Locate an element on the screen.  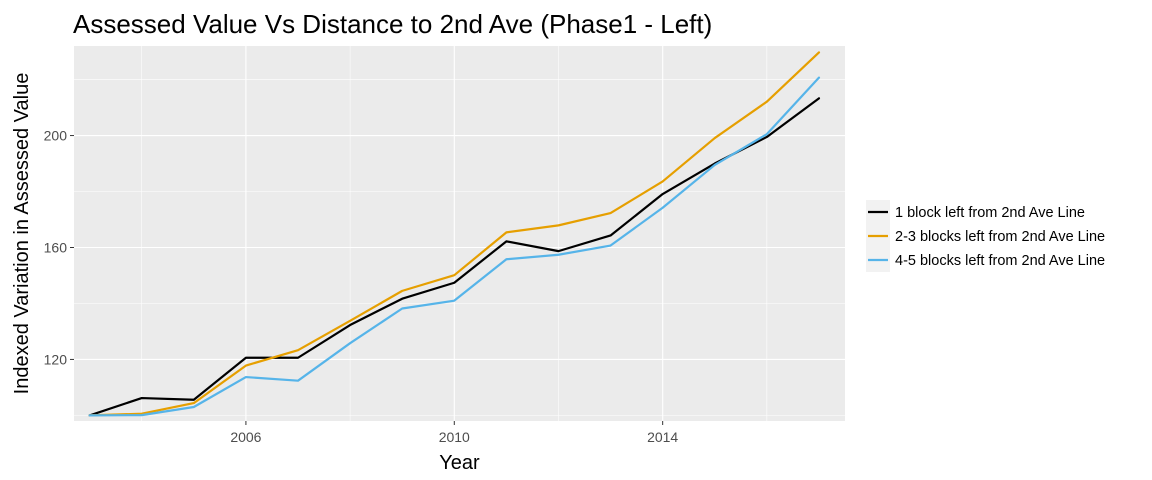
x-axis: 2006 2010 2014 is located at coordinates (454, 433).